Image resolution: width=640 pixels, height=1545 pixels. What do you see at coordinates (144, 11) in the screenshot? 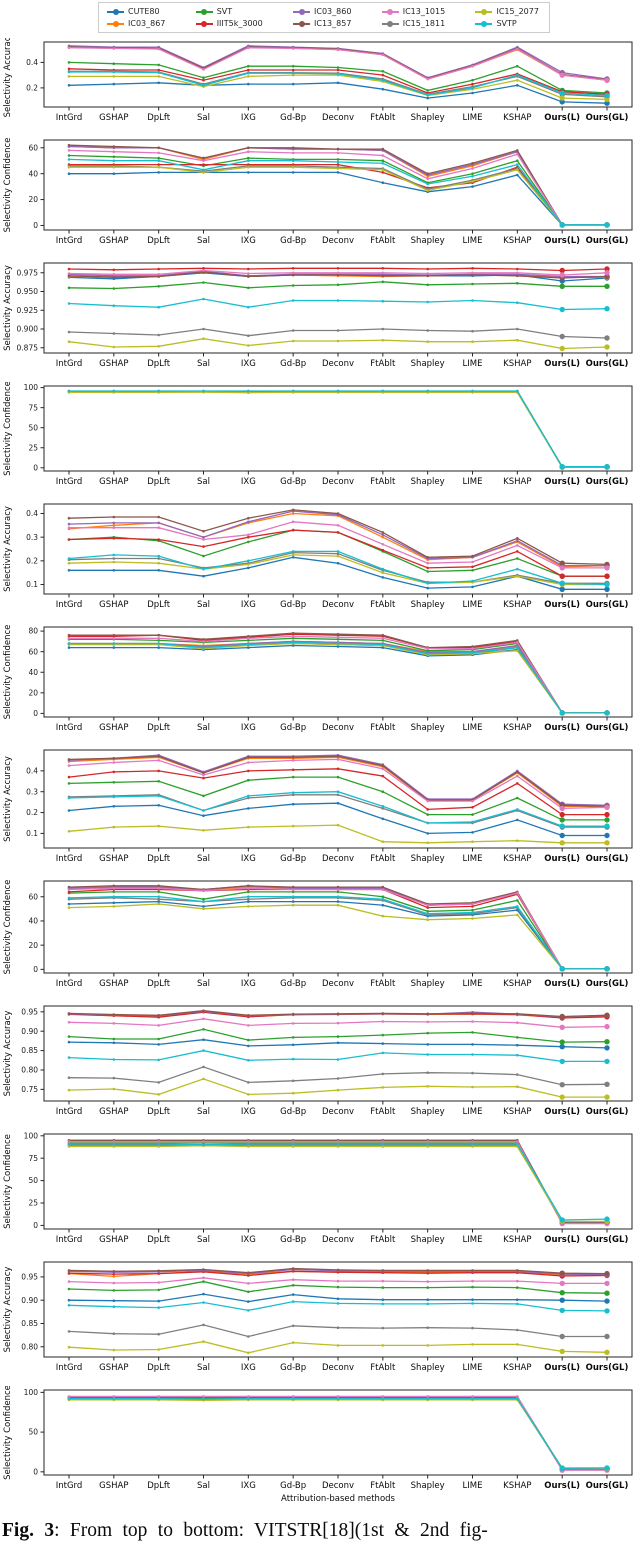
I see `legend-label: CUTE80` at bounding box center [144, 11].